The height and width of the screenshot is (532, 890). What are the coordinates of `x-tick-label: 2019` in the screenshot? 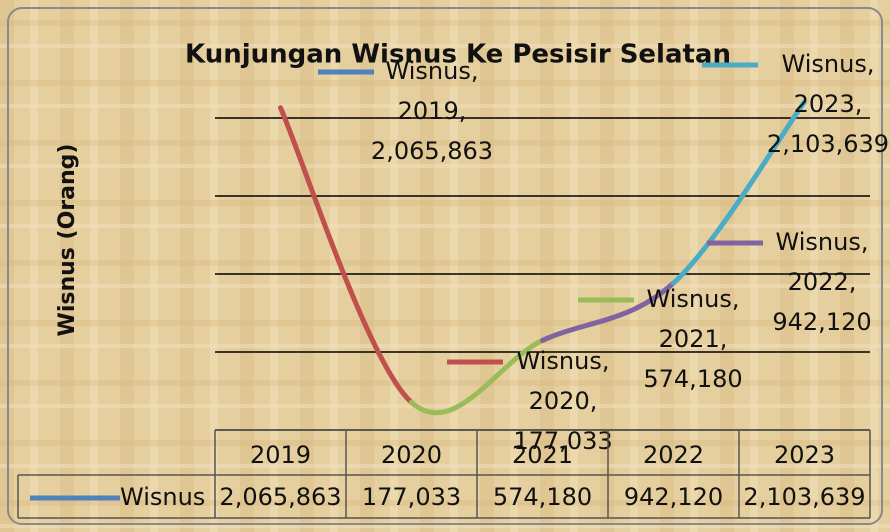 It's located at (280, 455).